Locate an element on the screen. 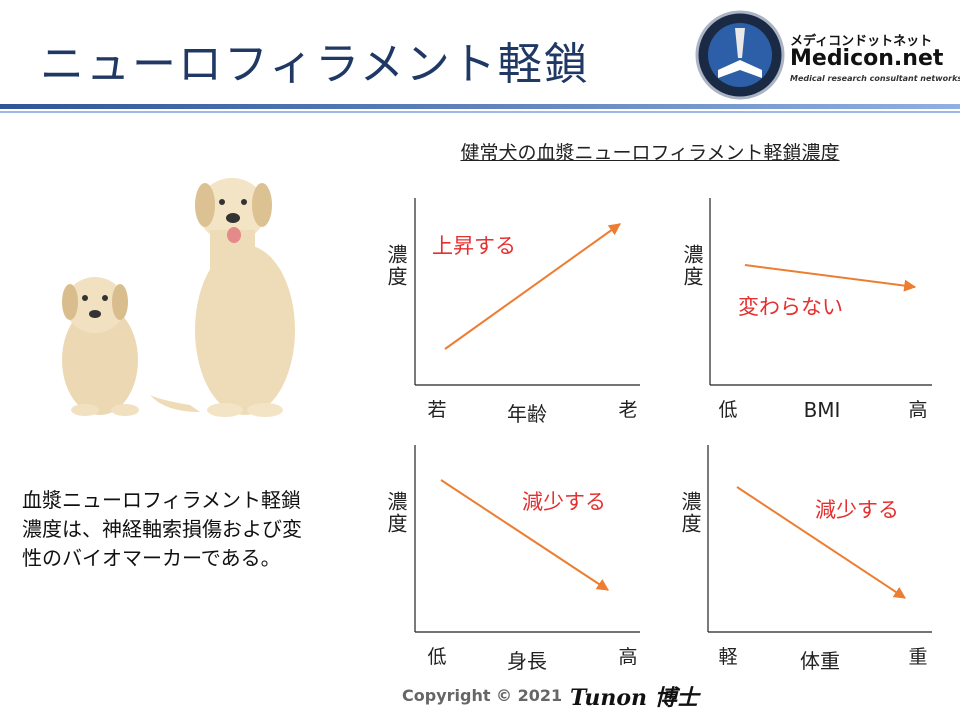 The height and width of the screenshot is (720, 960). x-low-label: 若 is located at coordinates (437, 410).